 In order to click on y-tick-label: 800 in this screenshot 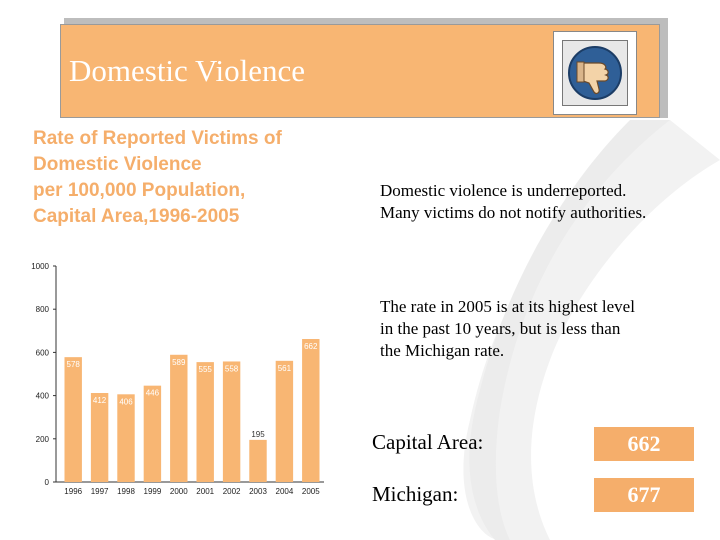, I will do `click(43, 309)`.